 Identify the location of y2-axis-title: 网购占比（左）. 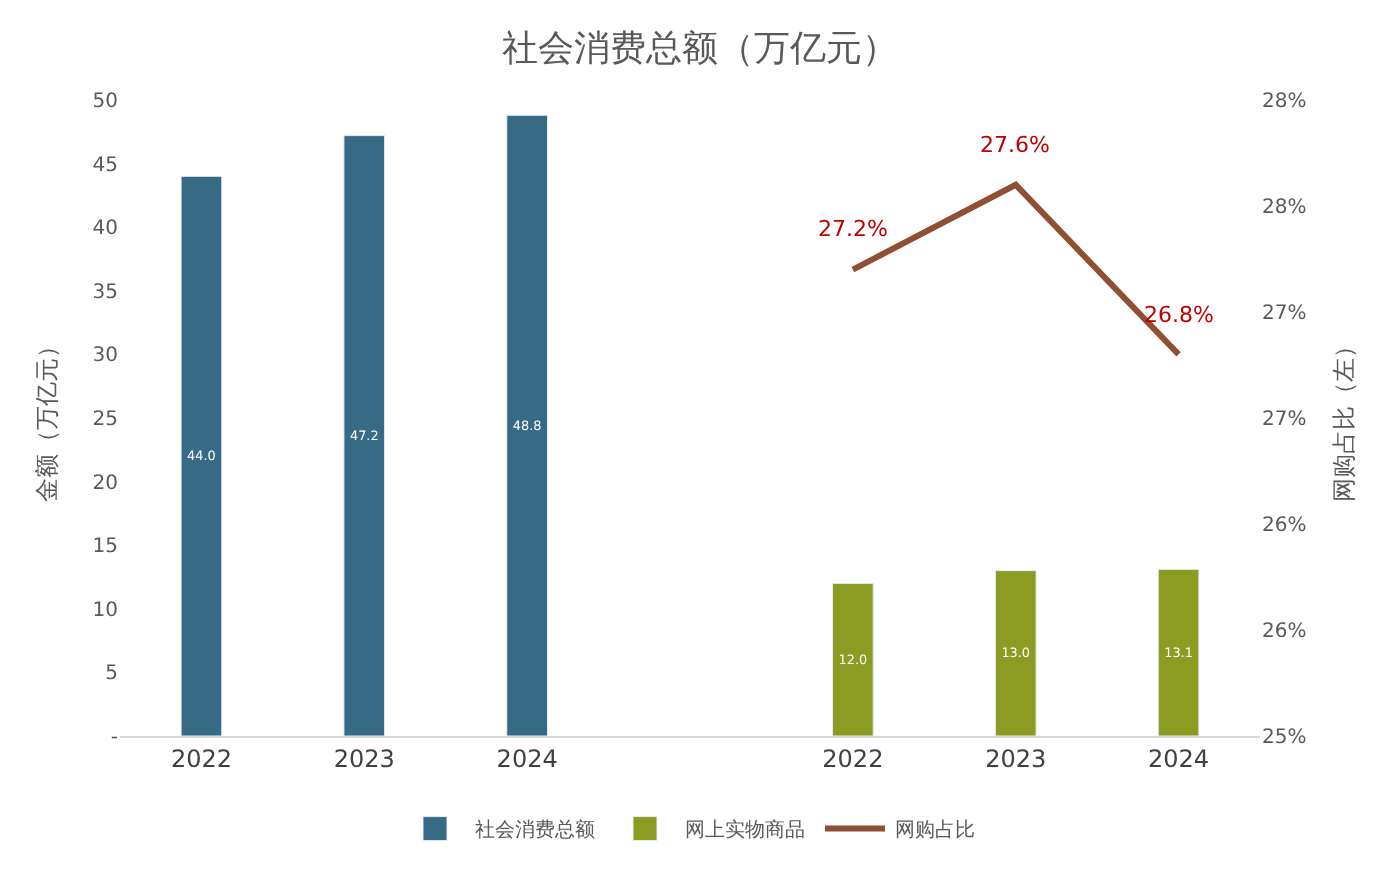
(1344, 418).